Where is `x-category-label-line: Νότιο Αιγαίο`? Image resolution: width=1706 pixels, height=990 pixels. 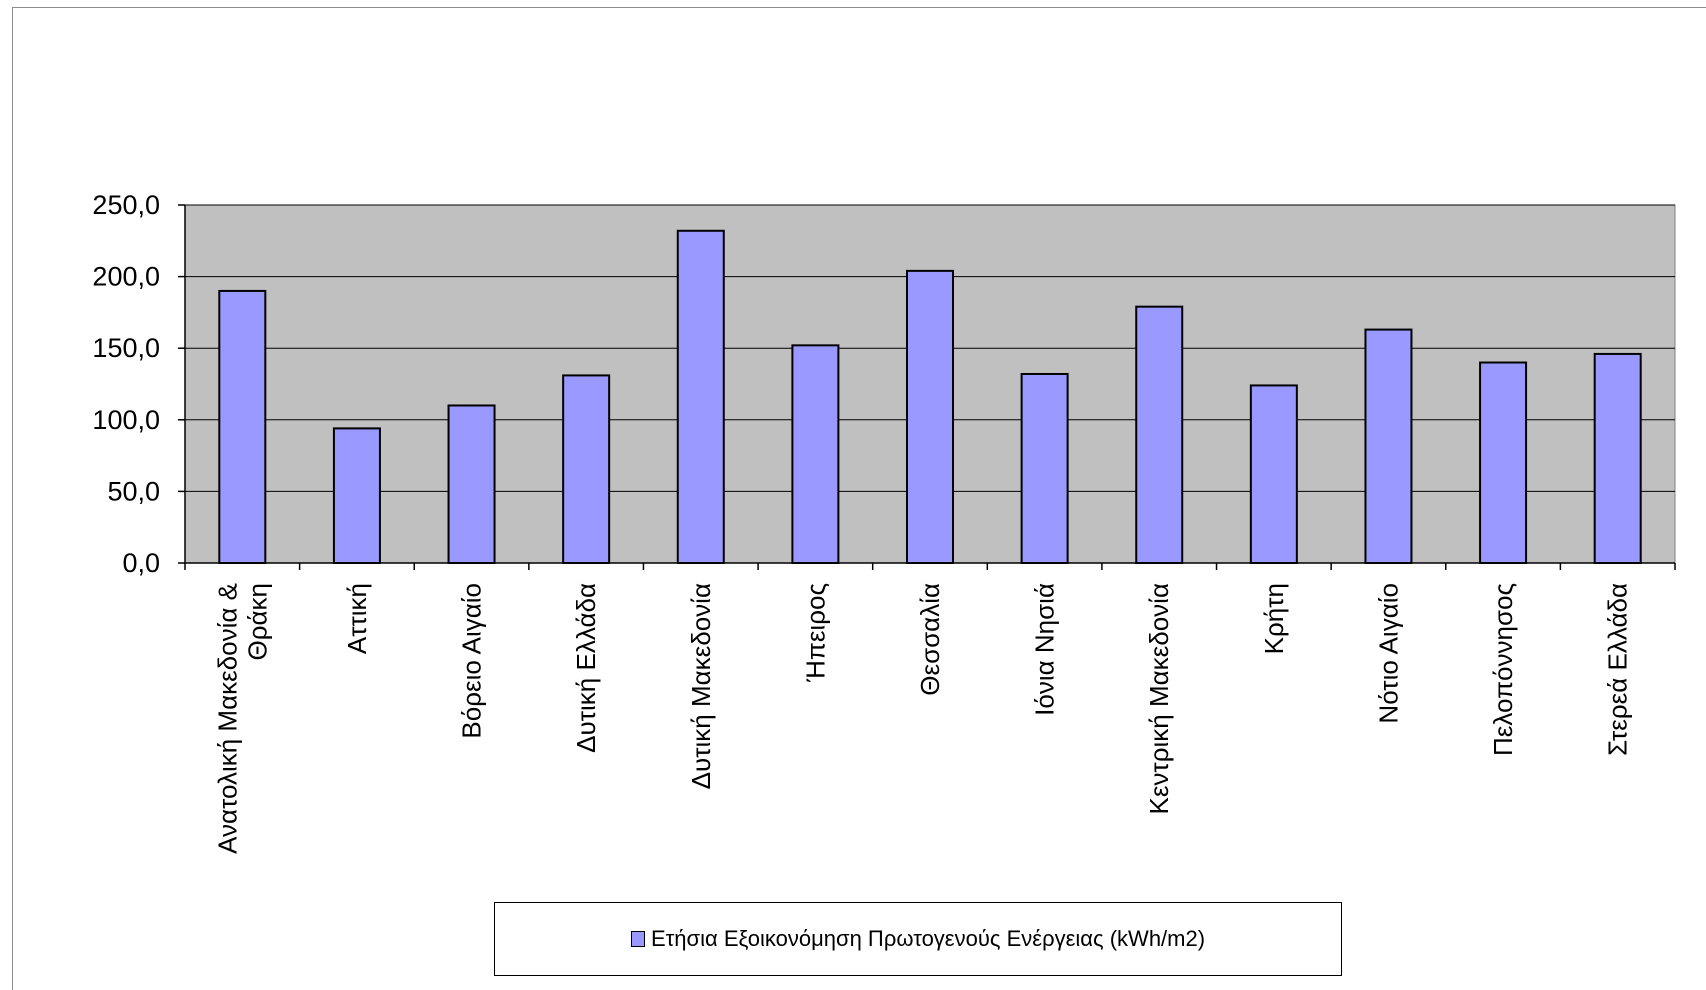
x-category-label-line: Νότιο Αιγαίο is located at coordinates (1388, 653).